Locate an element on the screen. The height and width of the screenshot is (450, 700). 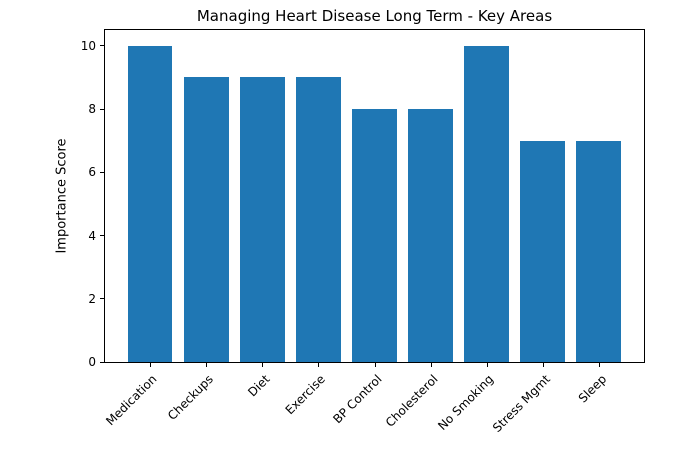
bar-bp-control is located at coordinates (374, 235).